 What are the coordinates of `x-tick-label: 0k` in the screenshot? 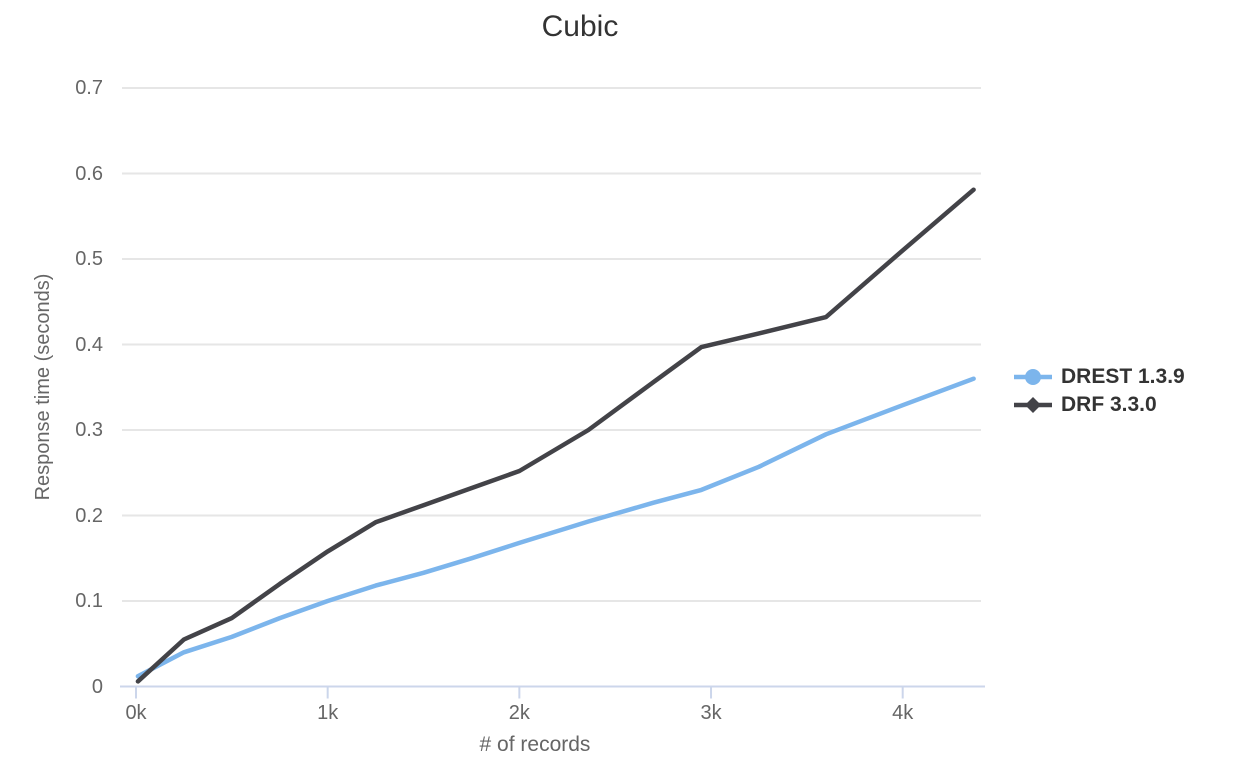 It's located at (136, 713).